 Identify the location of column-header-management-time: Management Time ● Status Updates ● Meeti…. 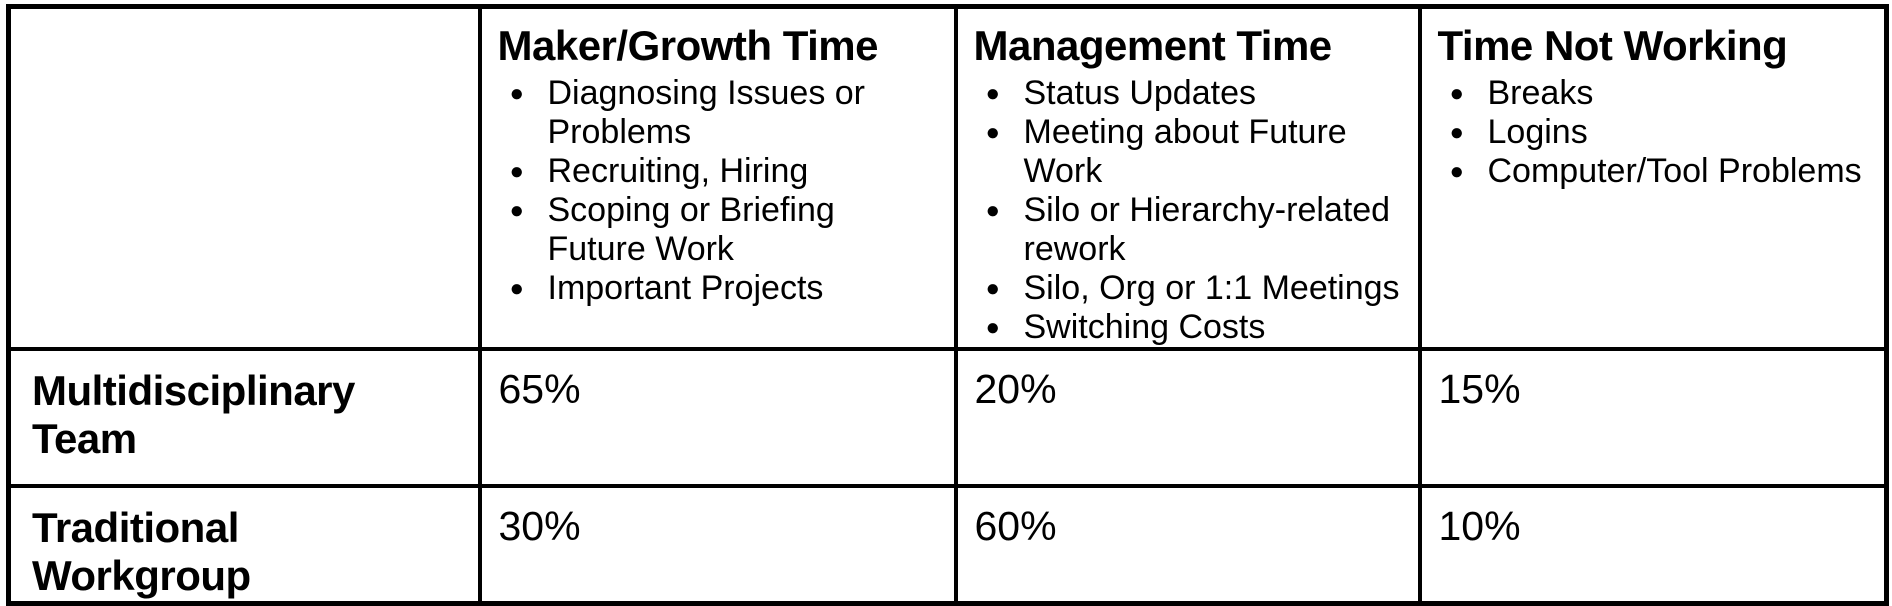
(1187, 178).